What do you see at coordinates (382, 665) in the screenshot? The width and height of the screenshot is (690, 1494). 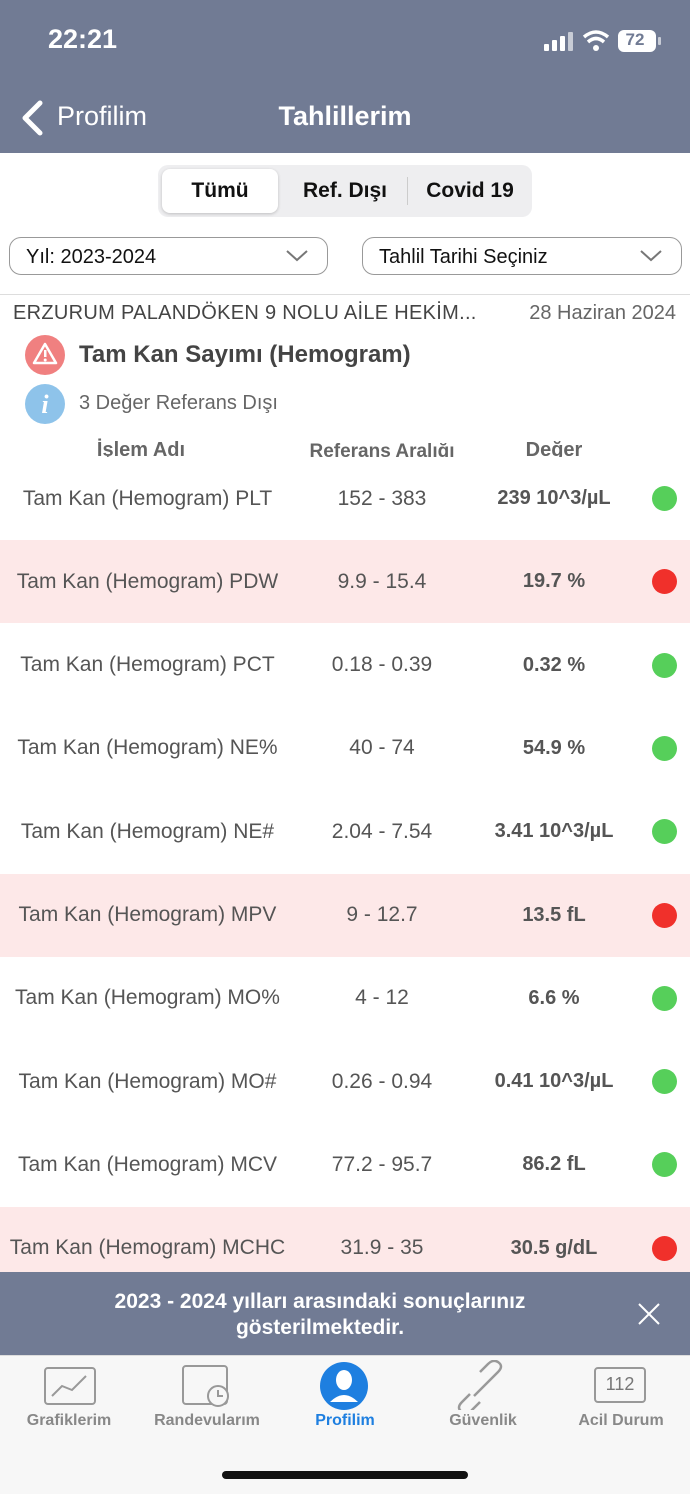 I see `reference-range: 0.18 - 0.39` at bounding box center [382, 665].